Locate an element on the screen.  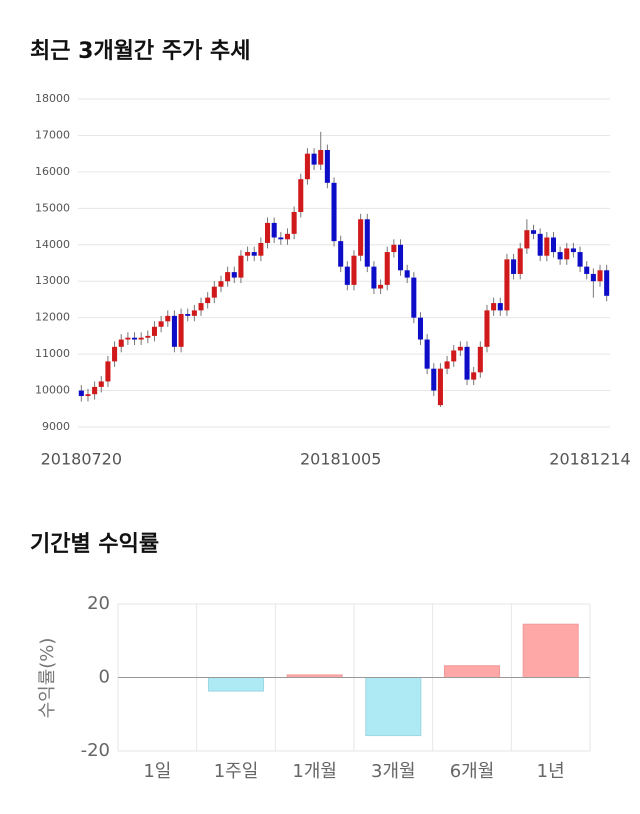
y-tick-label: -20 is located at coordinates (95, 750).